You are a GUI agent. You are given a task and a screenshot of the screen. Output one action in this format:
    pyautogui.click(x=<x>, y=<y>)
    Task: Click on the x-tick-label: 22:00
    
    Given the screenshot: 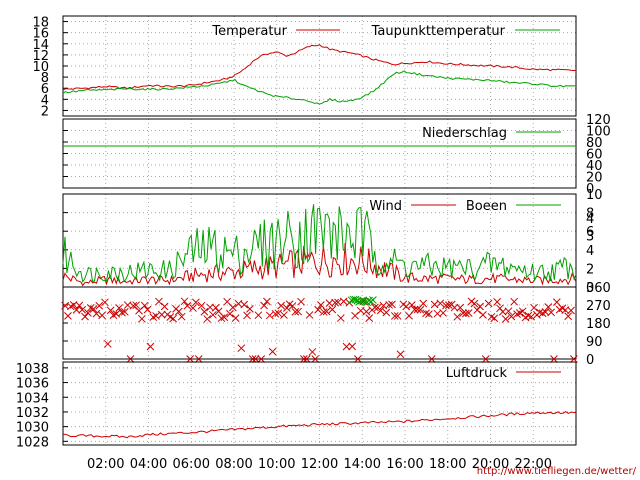 What is the action you would take?
    pyautogui.click(x=533, y=464)
    